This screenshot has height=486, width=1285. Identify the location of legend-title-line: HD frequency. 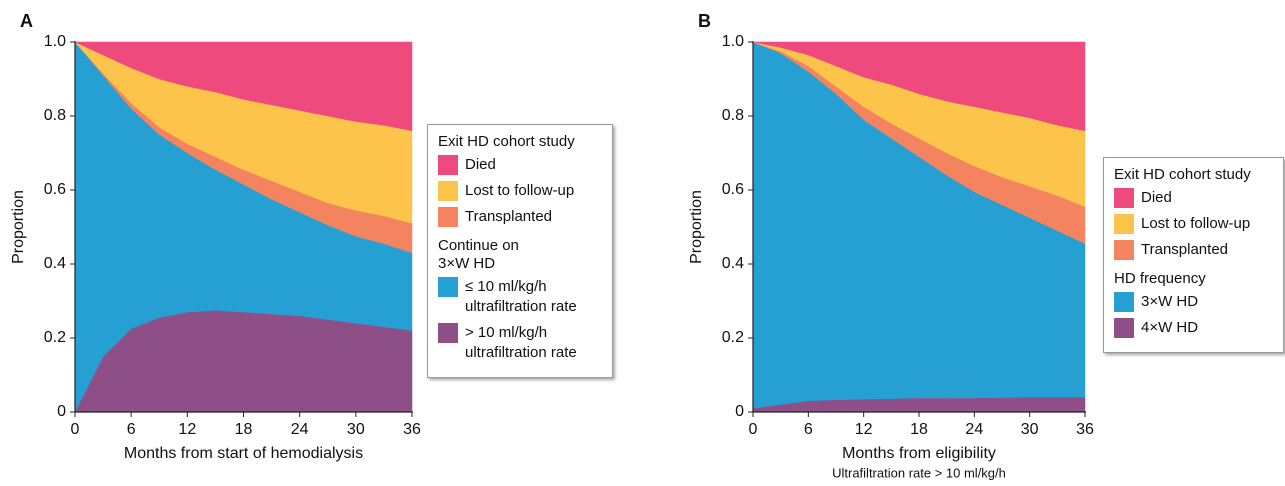
(1160, 278).